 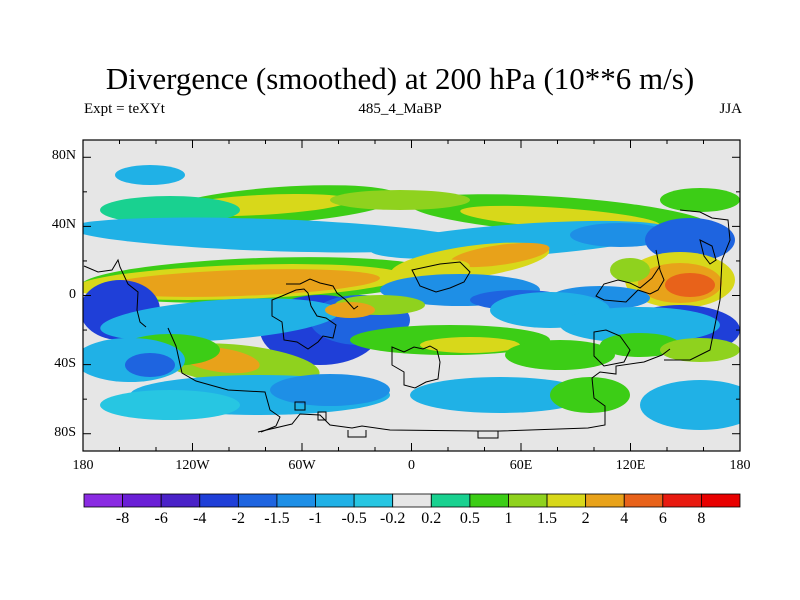 I want to click on colorbar-label: 2, so click(x=585, y=518).